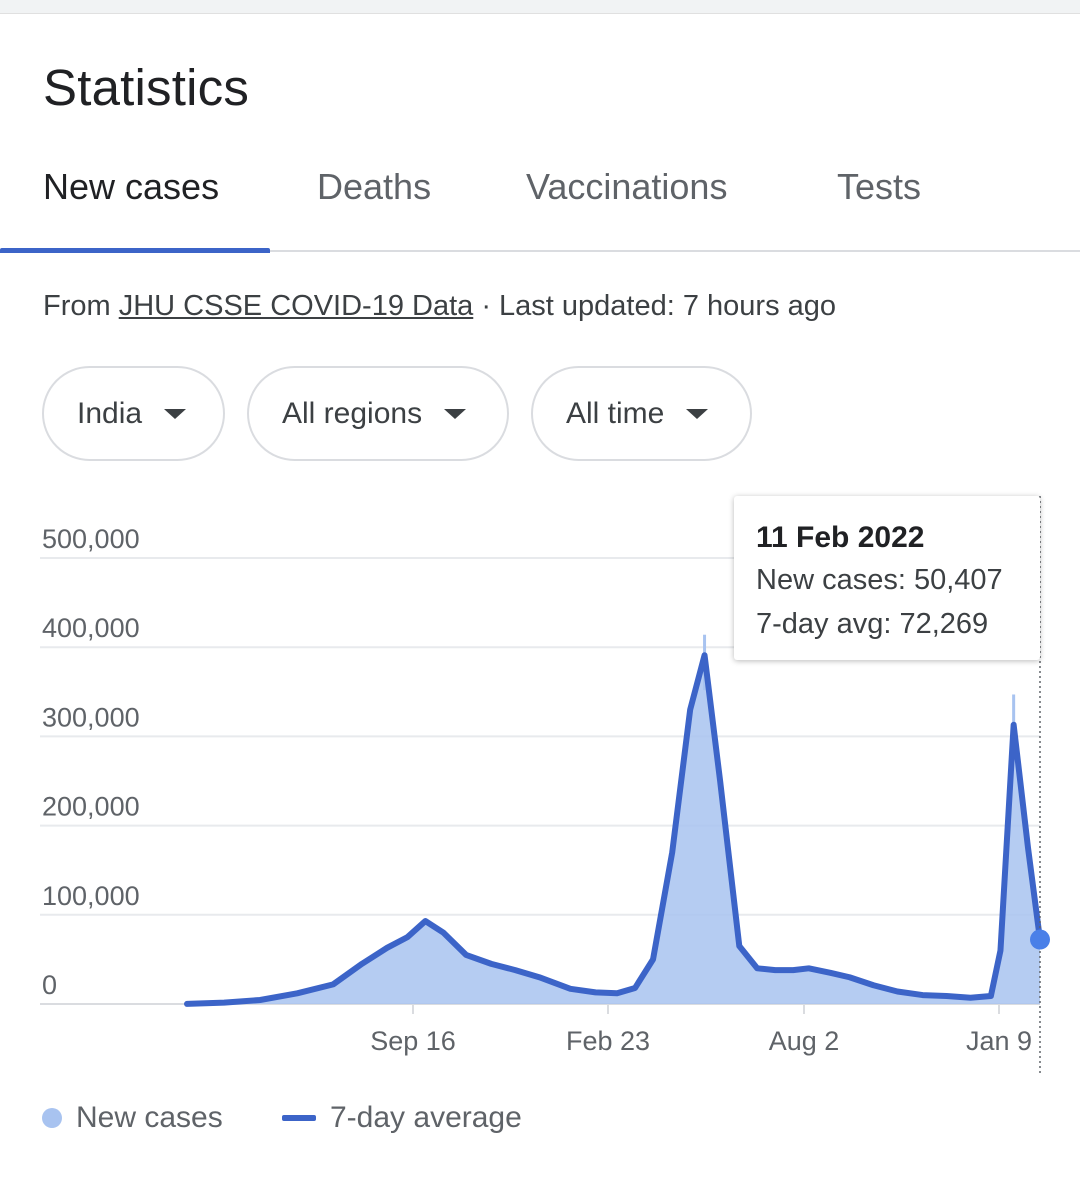 This screenshot has height=1180, width=1080. I want to click on x-tick-label: Jan 9, so click(999, 1041).